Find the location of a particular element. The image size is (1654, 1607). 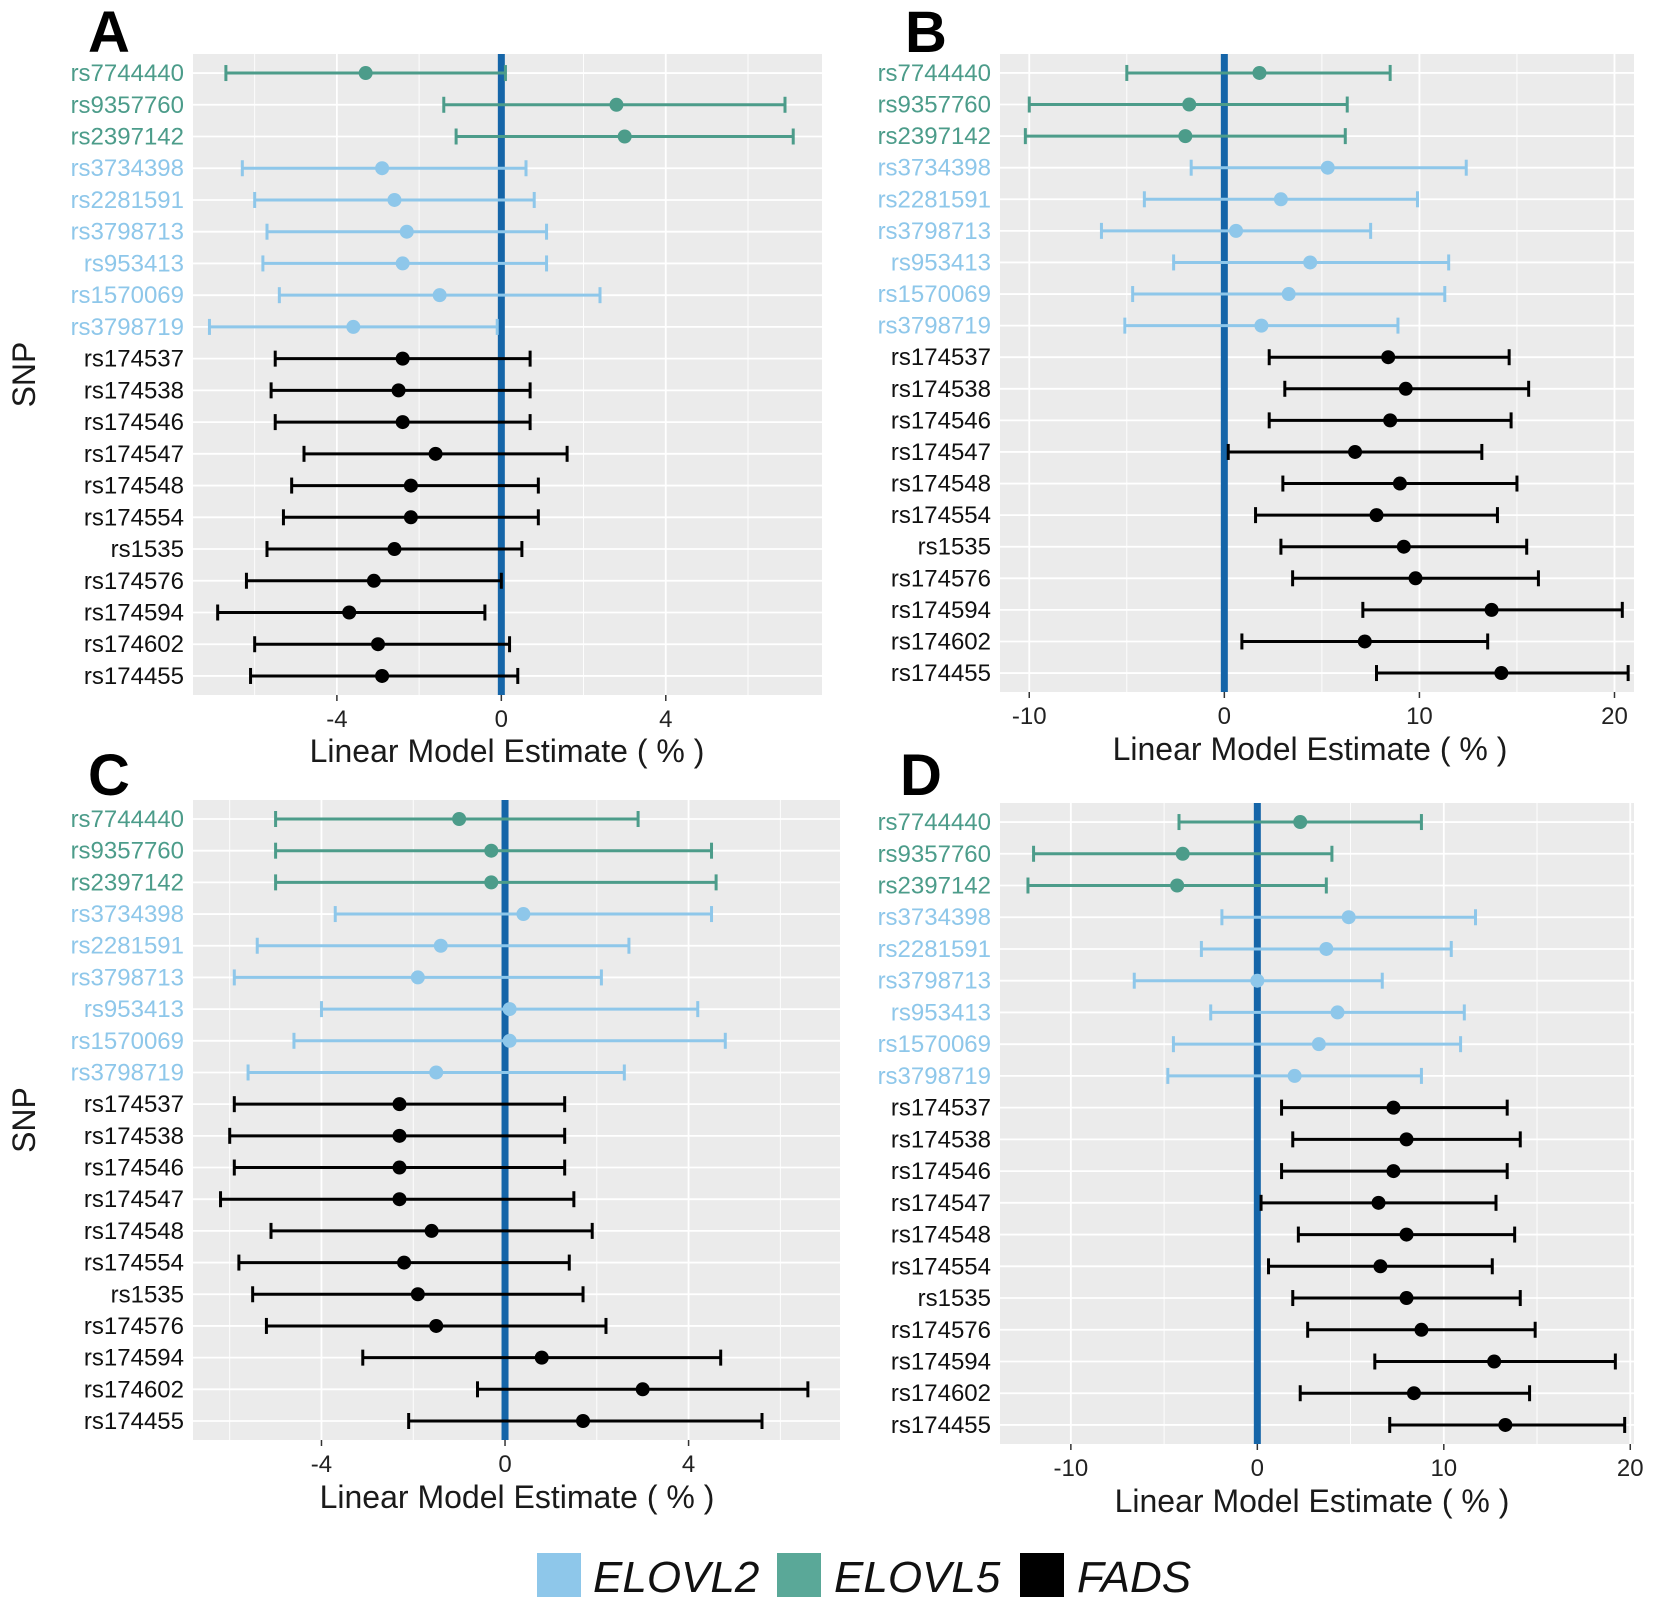

snp-label-rs174602: rs174602 is located at coordinates (134, 644).